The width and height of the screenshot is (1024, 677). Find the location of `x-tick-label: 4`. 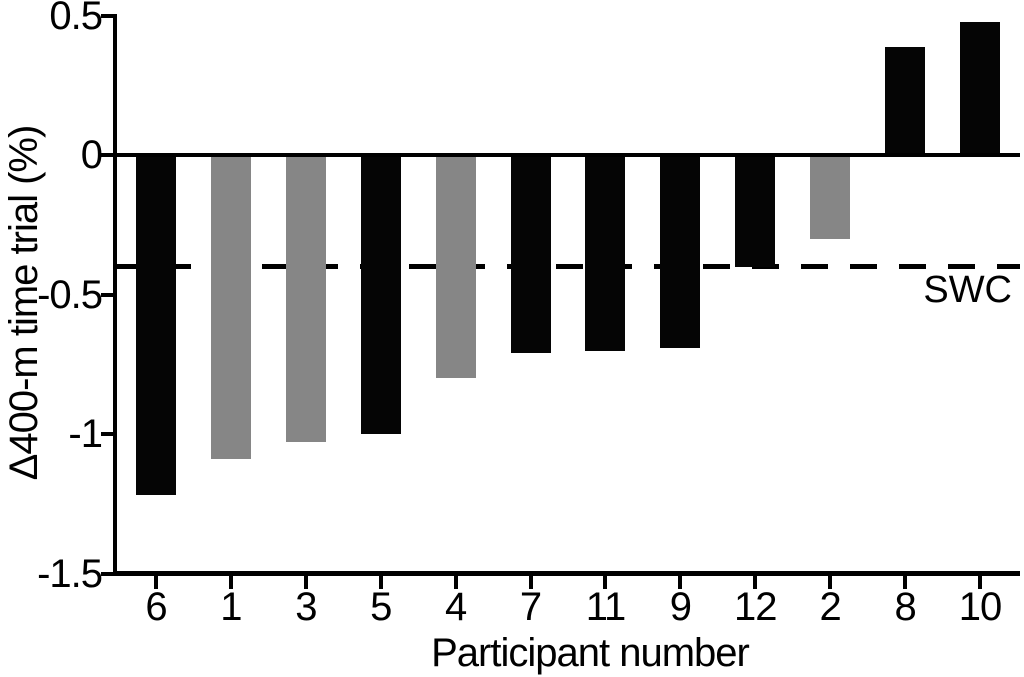

x-tick-label: 4 is located at coordinates (456, 607).